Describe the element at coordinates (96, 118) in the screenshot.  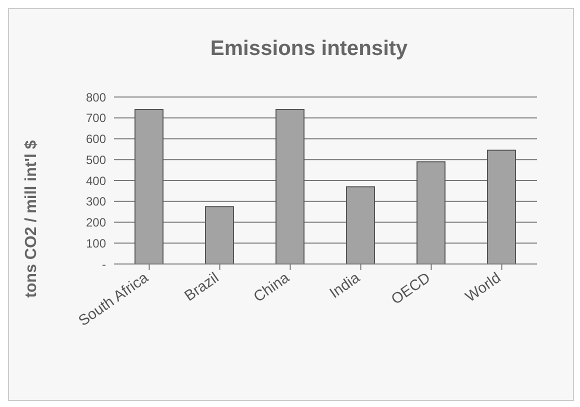
I see `y-tick-label: 700` at that location.